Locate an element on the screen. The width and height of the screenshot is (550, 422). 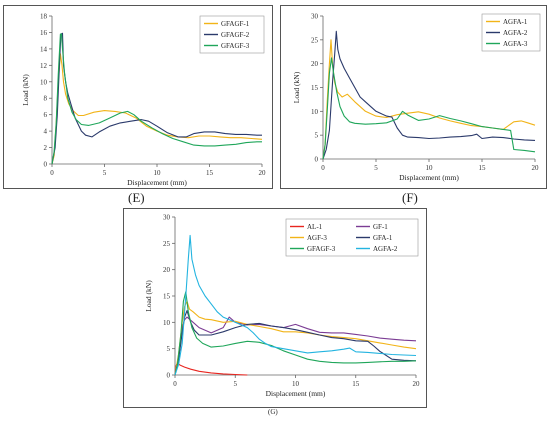
x-tick-label-g-4: 20 is located at coordinates (417, 384).